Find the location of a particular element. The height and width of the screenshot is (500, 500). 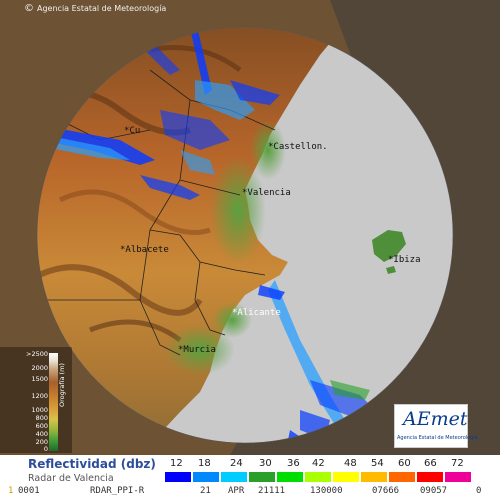

elevation-label: 800 is located at coordinates (41, 418).